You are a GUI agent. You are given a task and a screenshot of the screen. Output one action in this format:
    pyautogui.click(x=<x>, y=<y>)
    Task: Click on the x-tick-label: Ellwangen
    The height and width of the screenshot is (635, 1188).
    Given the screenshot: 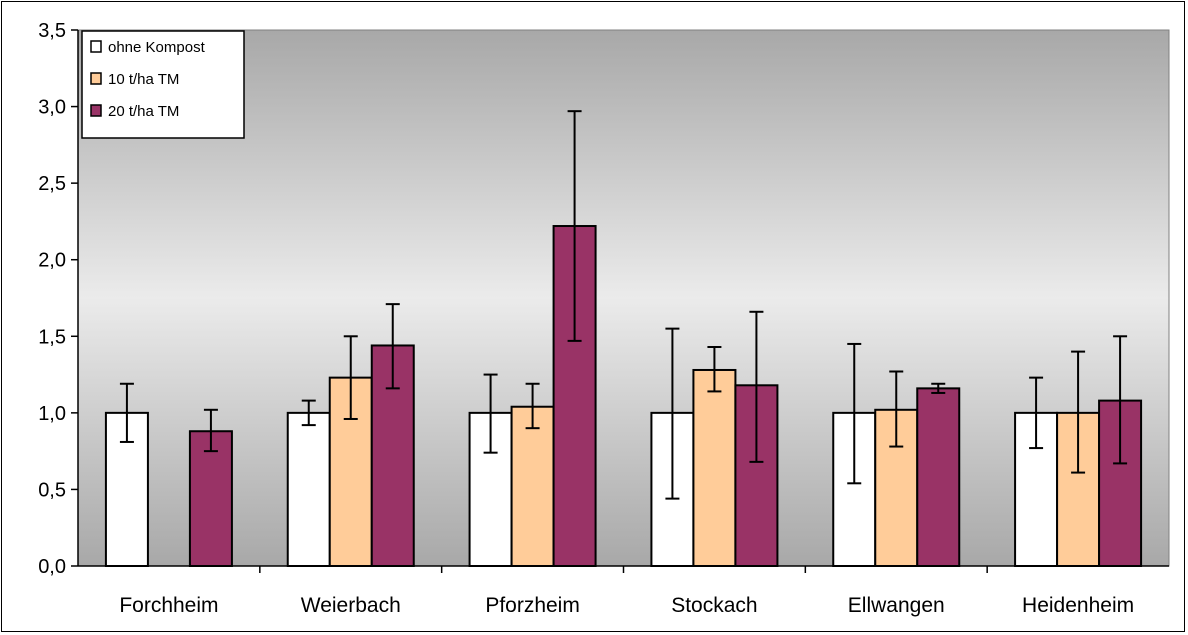 What is the action you would take?
    pyautogui.click(x=896, y=605)
    